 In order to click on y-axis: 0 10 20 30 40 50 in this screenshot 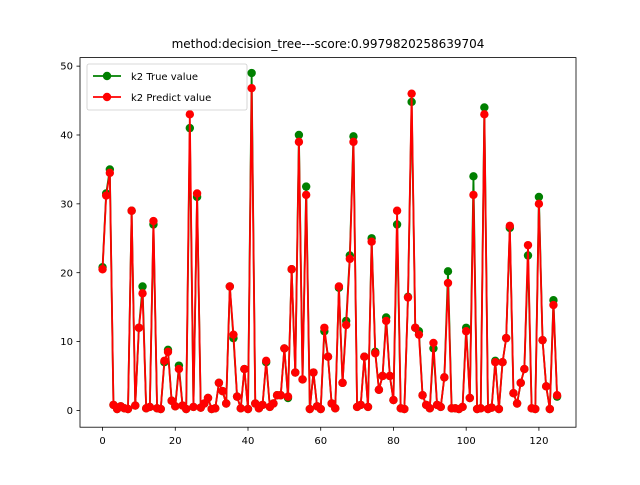, I will do `click(70, 239)`.